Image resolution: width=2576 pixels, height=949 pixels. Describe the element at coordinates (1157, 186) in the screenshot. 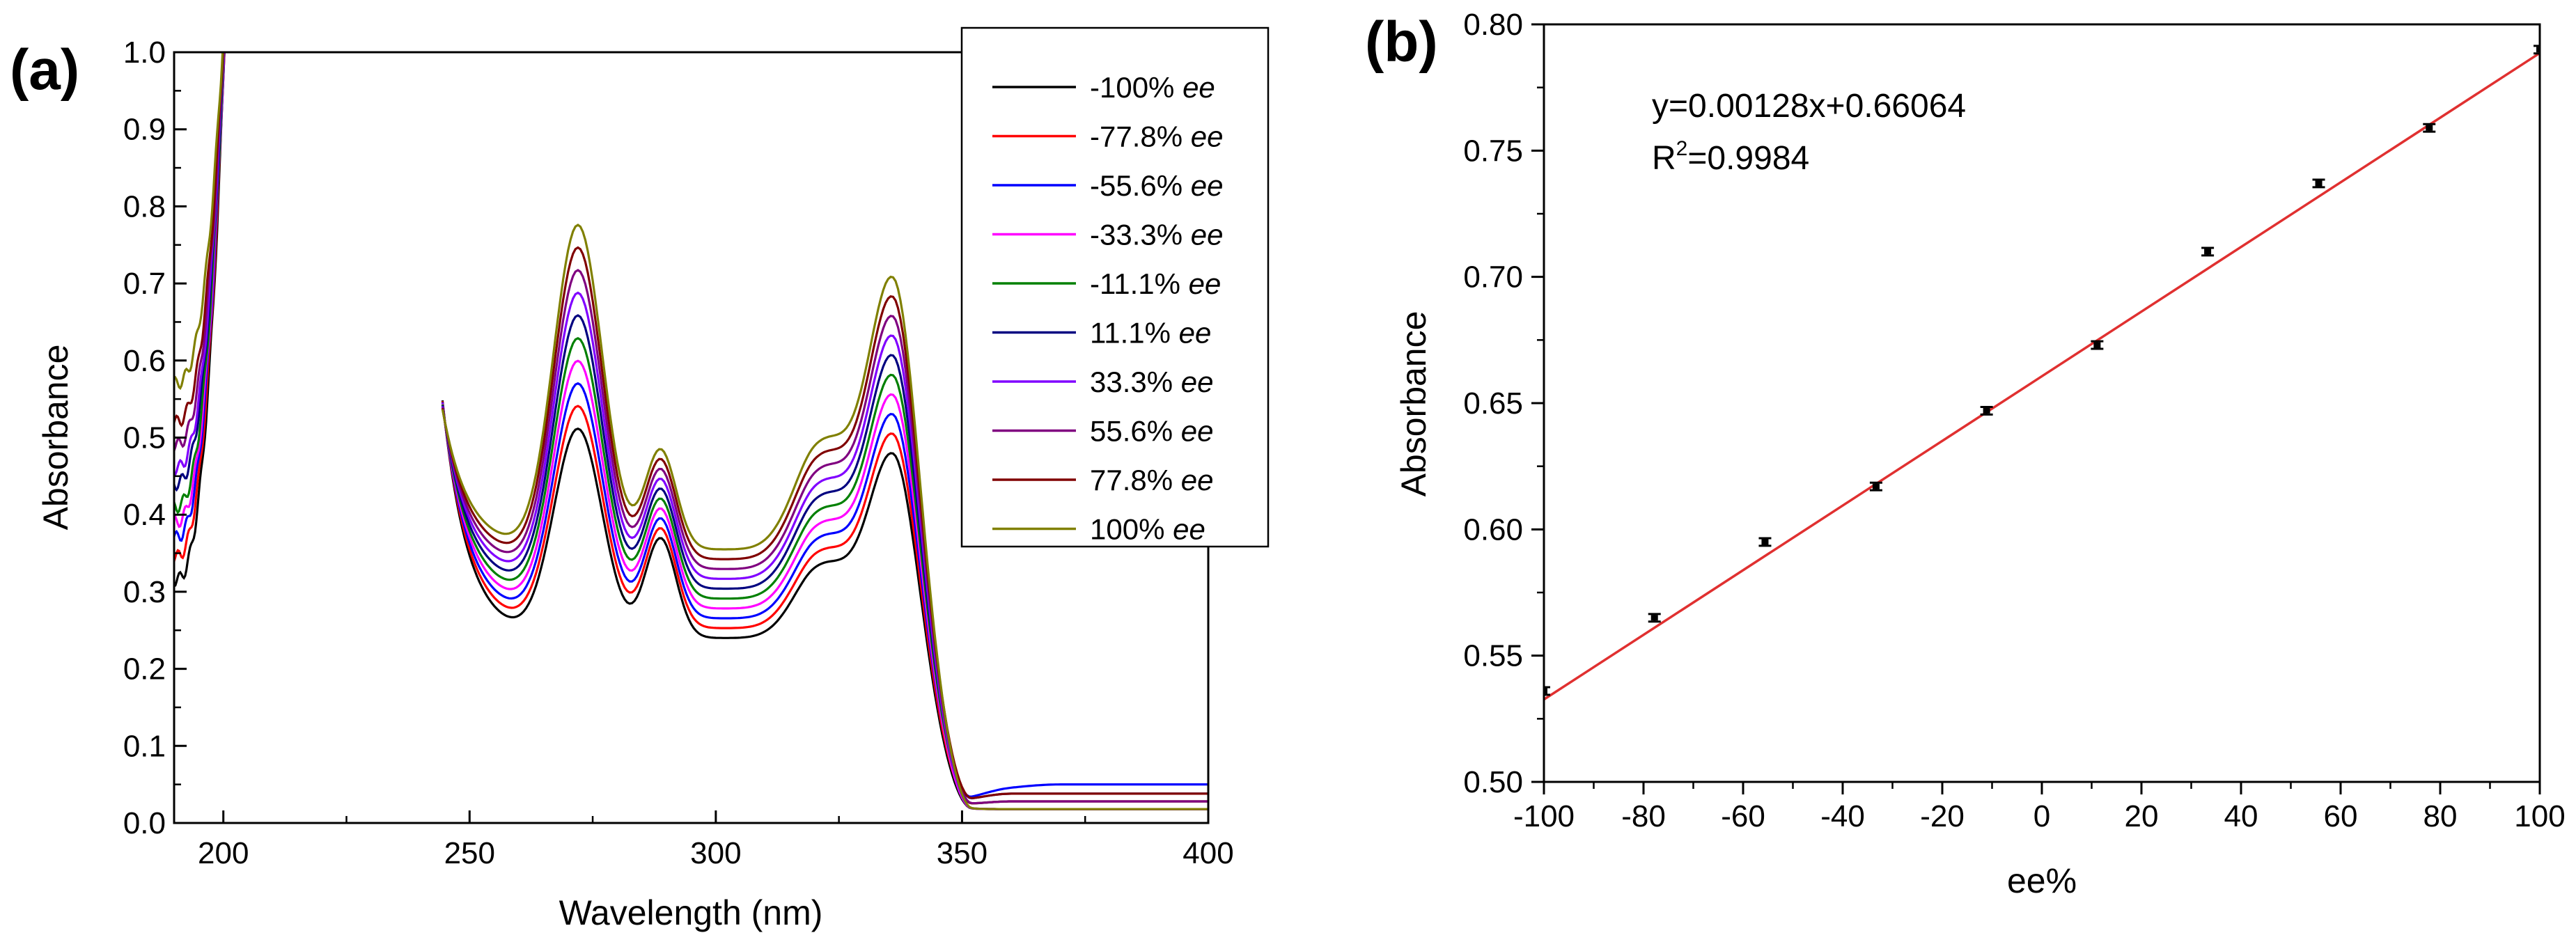

I see `legend-label: -55.6% ee` at that location.